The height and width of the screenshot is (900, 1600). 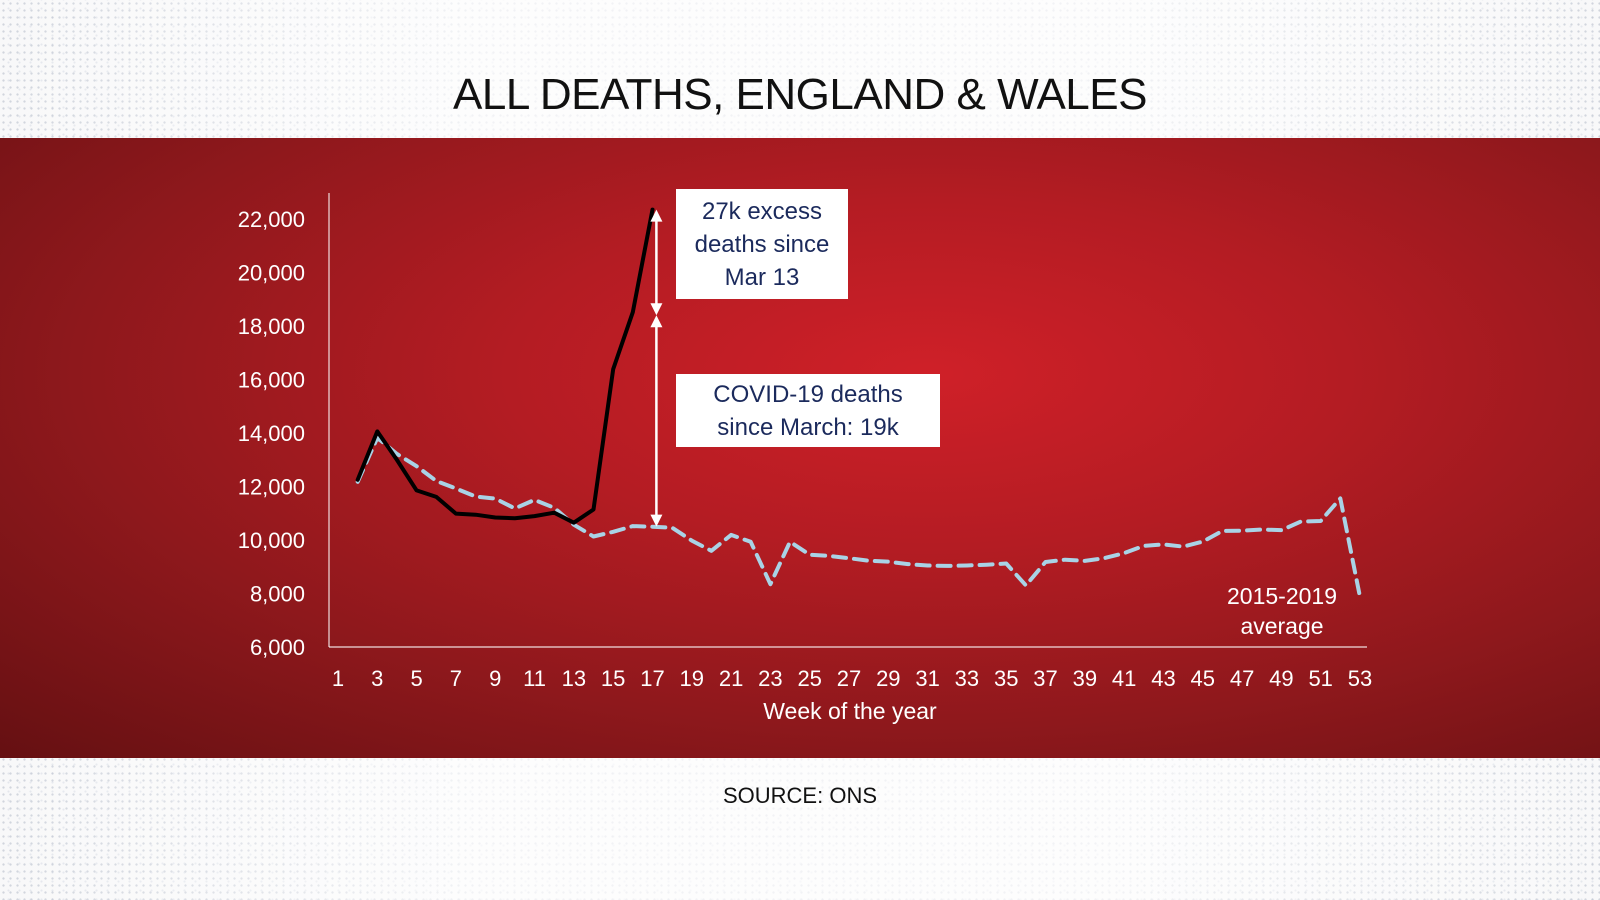 I want to click on covid-deaths-arrow-head-bottom, so click(x=656, y=520).